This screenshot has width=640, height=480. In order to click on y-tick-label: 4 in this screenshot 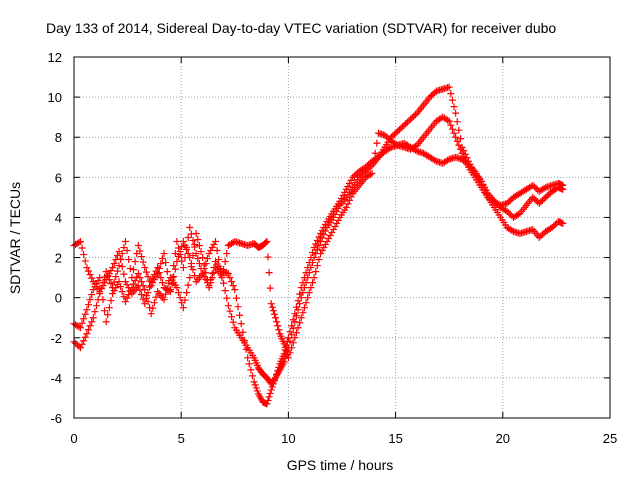, I will do `click(58, 217)`.